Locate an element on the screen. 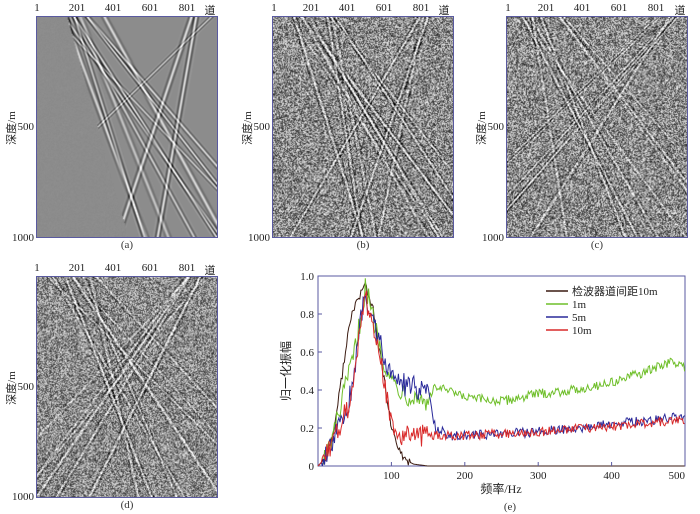  y-tick-label: 1.0 is located at coordinates (307, 277).